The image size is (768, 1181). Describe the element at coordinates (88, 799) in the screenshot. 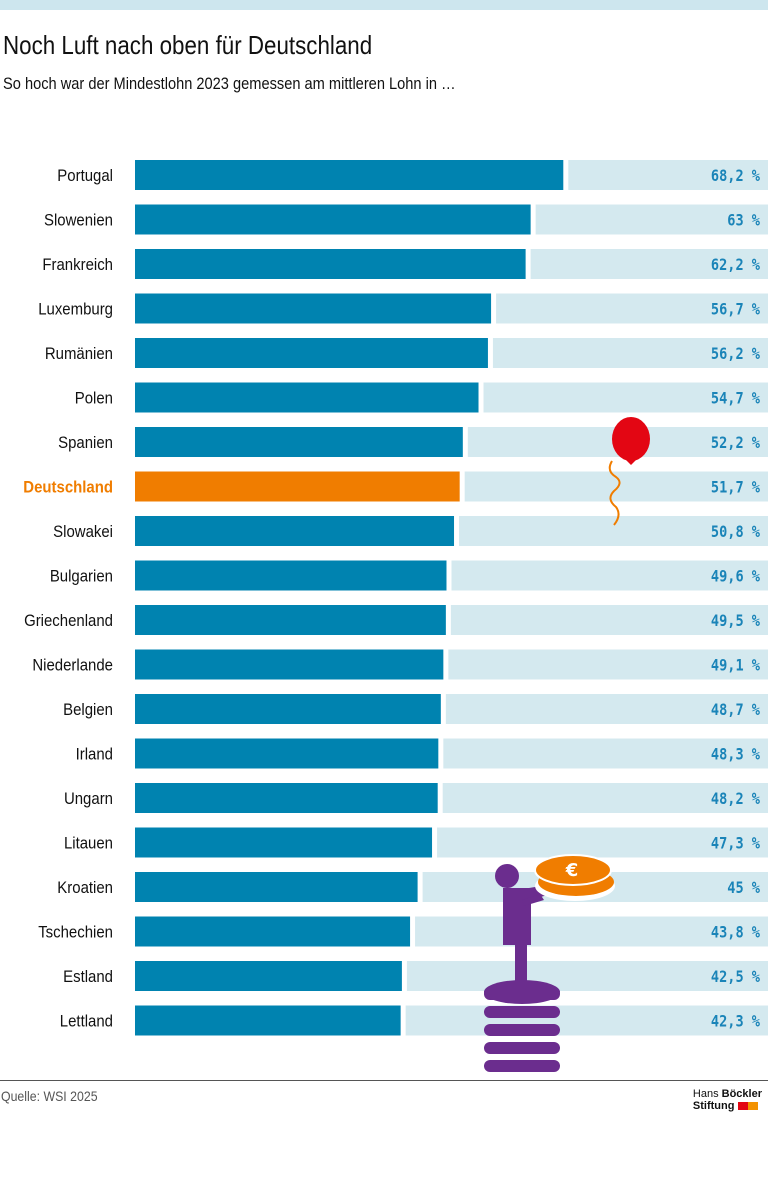

I see `category-label: Ungarn` at that location.